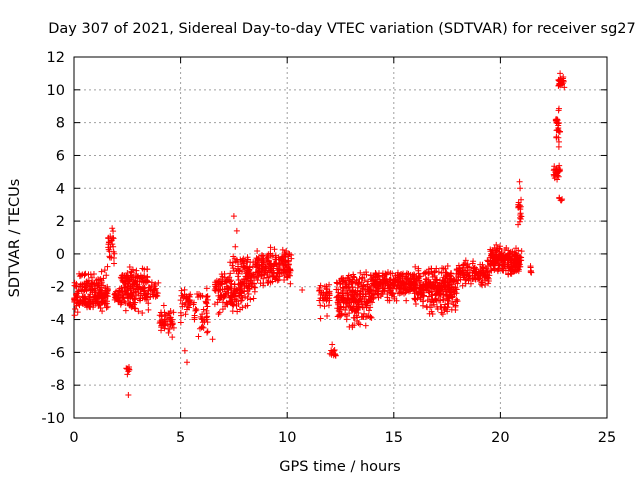 The height and width of the screenshot is (484, 640). Describe the element at coordinates (60, 255) in the screenshot. I see `y-tick-label: 0` at that location.